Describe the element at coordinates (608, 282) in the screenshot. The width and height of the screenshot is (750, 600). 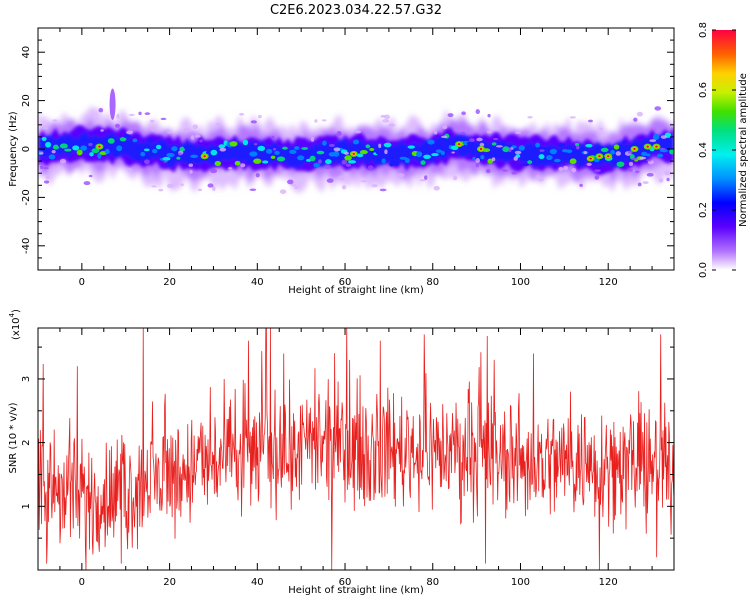
I see `spectrogram-x-tick-label: 120` at that location.